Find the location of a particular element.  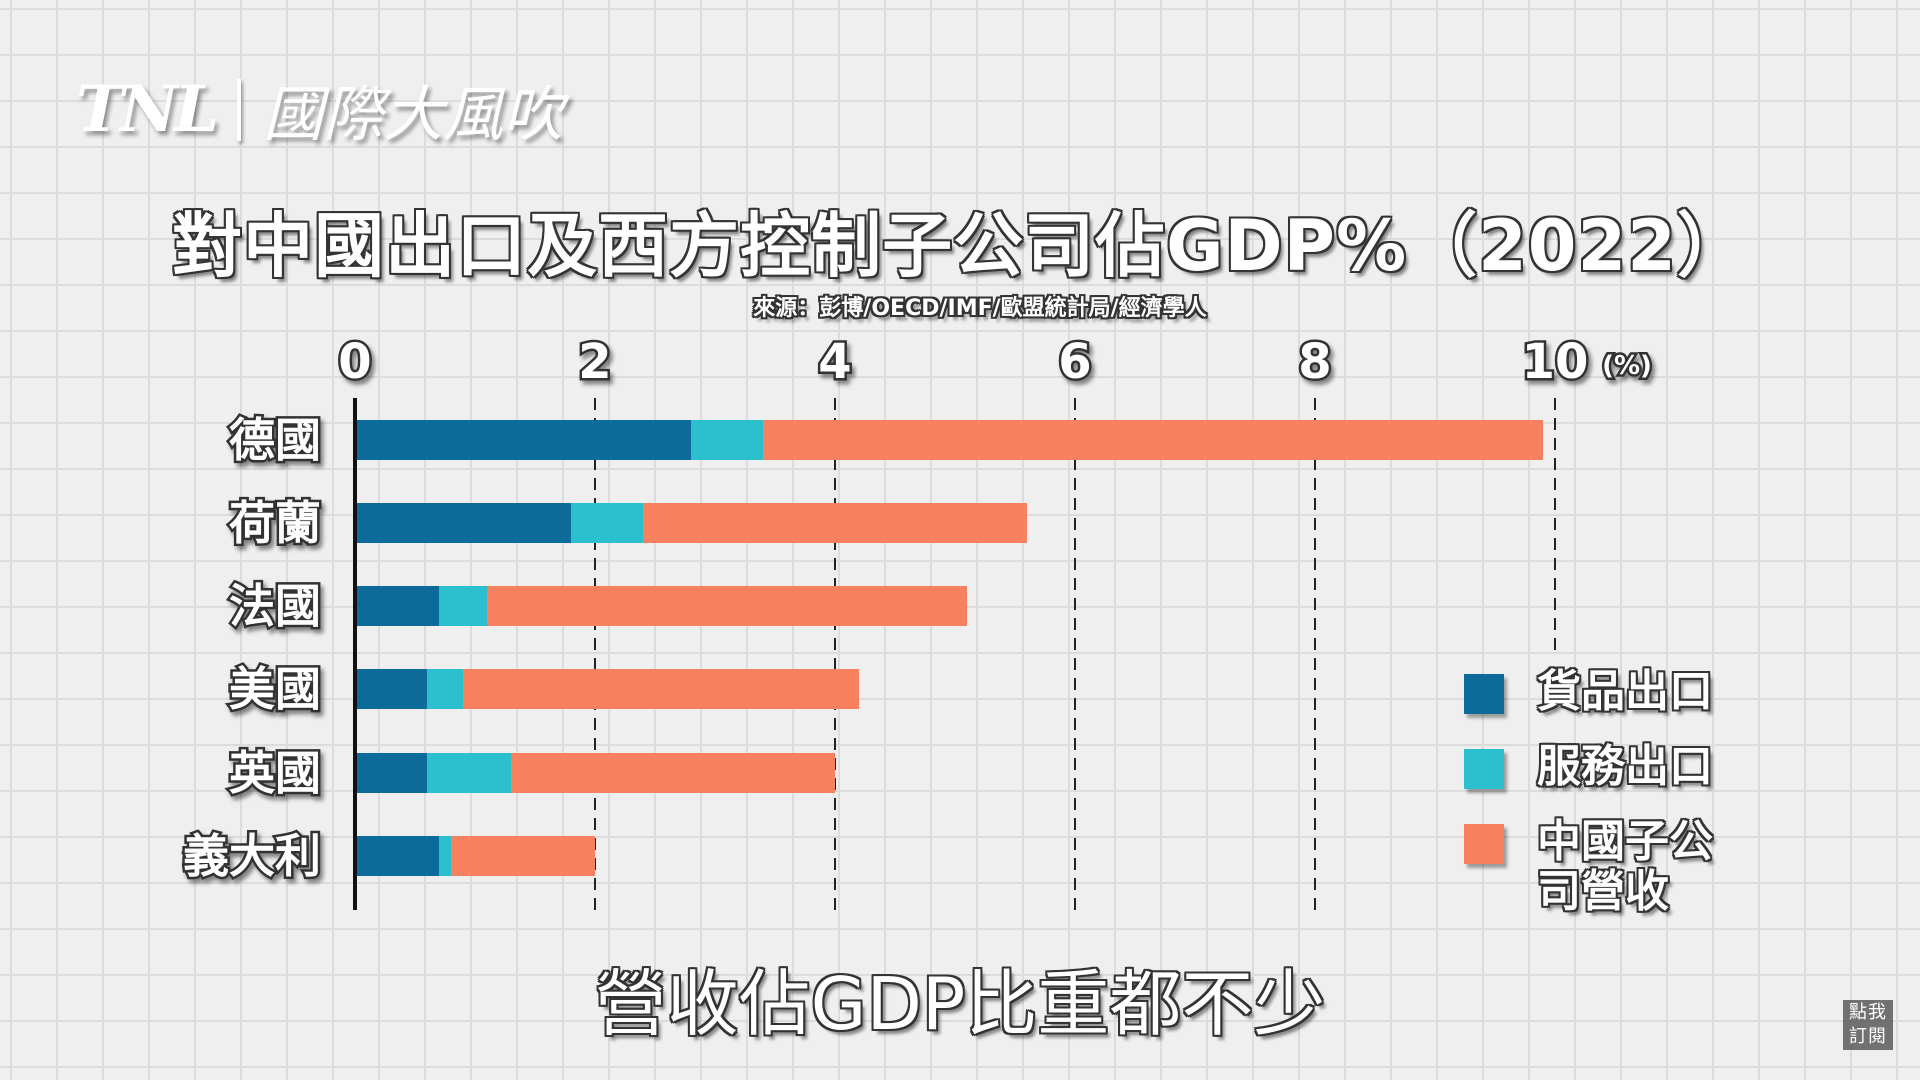

category-label: 義大利 is located at coordinates (252, 856).